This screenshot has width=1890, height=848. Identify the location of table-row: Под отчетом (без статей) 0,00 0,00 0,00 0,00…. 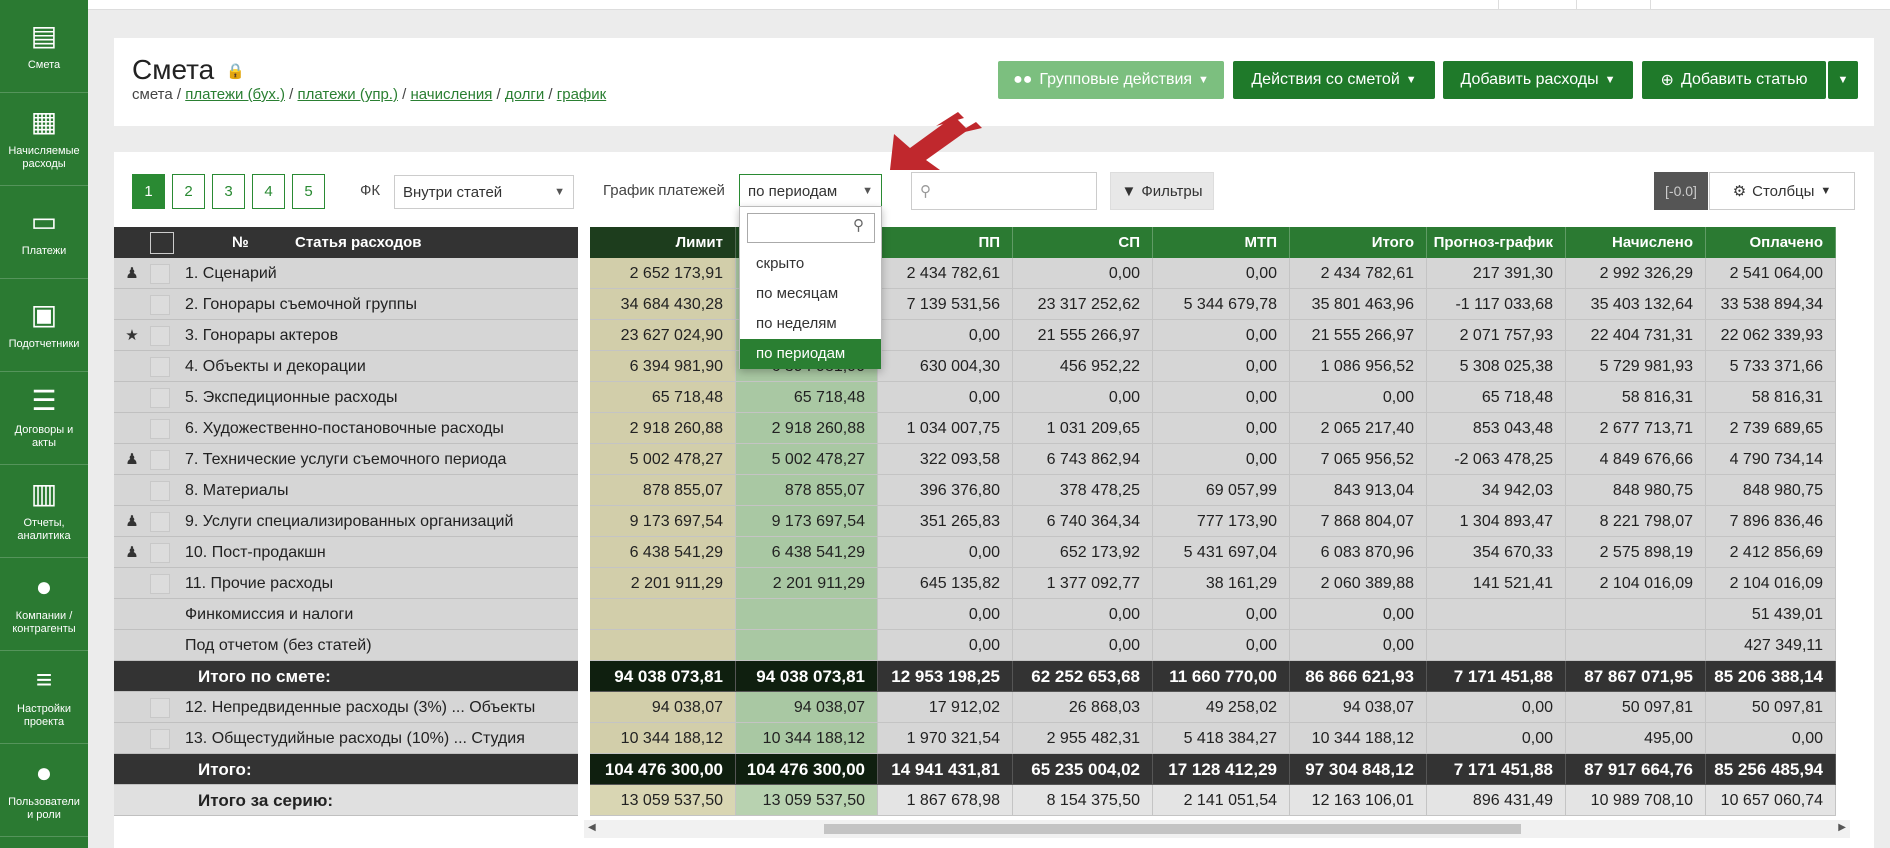
(994, 645).